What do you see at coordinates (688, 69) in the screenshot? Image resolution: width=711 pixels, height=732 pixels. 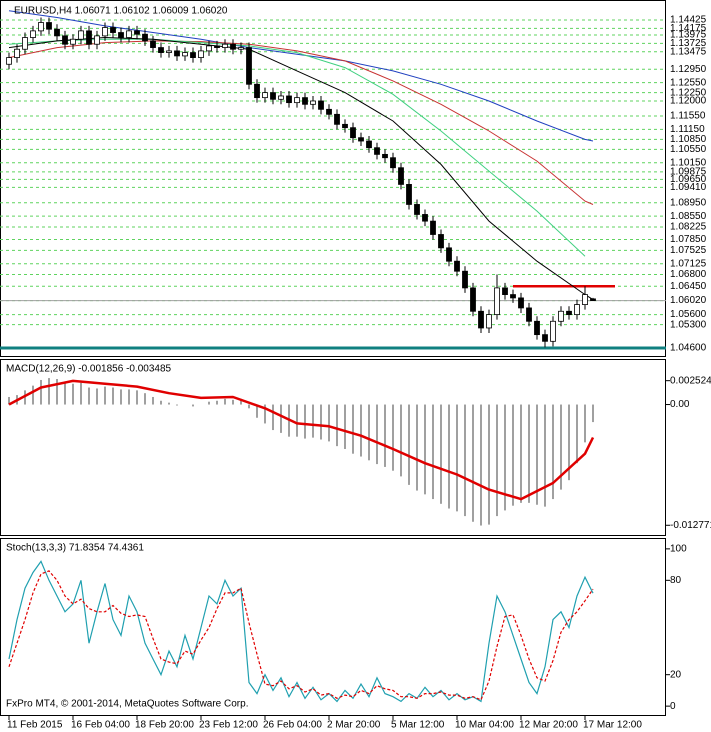 I see `y-tick-label: 1.12950` at bounding box center [688, 69].